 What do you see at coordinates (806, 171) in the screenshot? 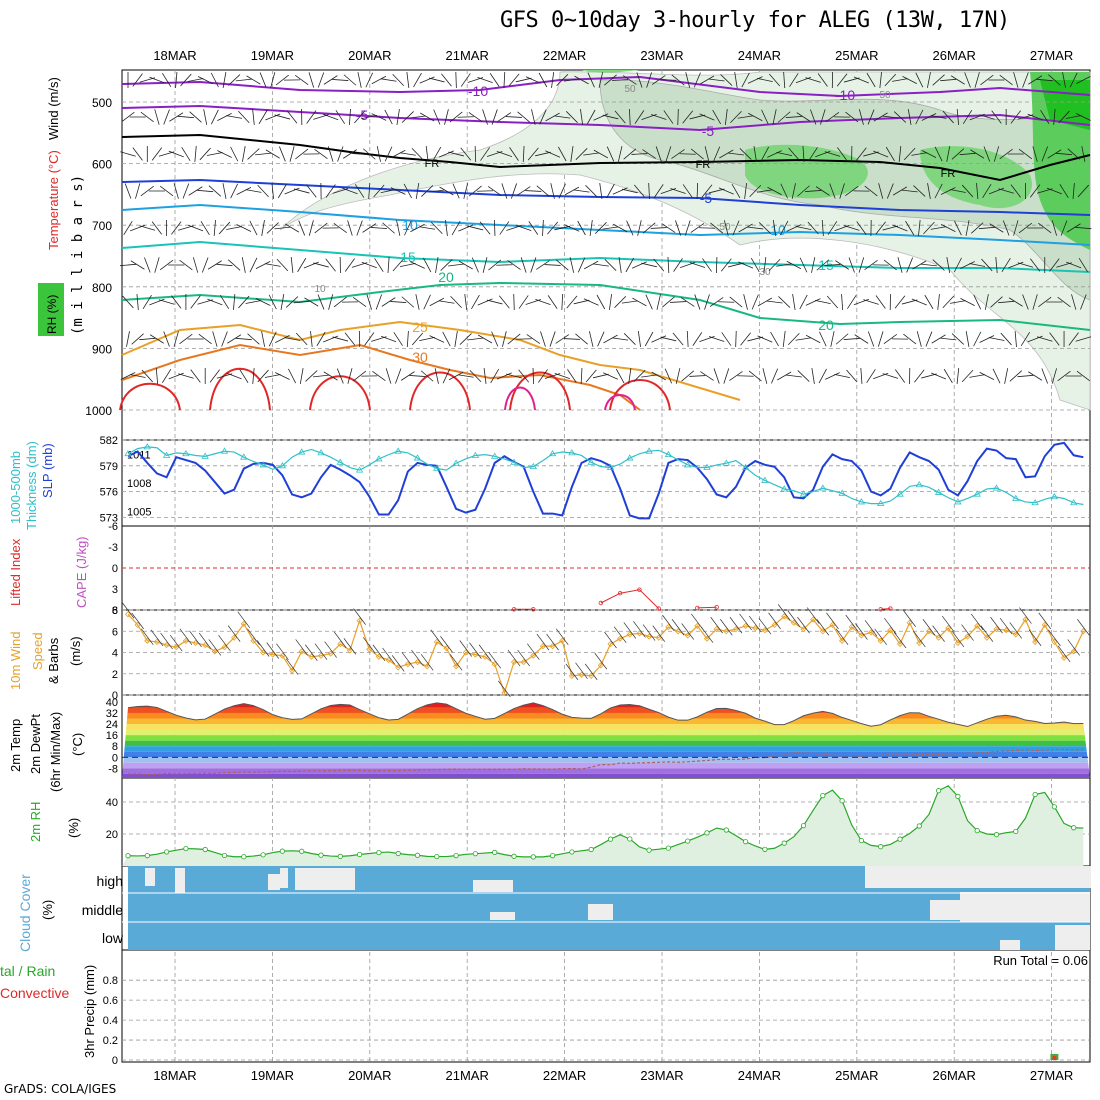
I see `rh-shading-high` at bounding box center [806, 171].